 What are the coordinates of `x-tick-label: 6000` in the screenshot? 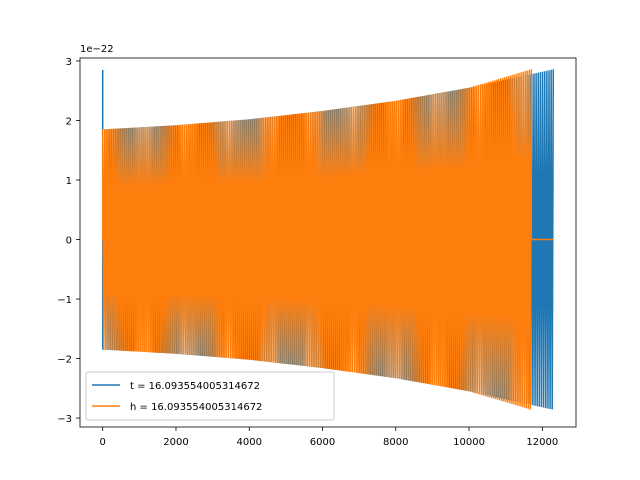 It's located at (322, 442).